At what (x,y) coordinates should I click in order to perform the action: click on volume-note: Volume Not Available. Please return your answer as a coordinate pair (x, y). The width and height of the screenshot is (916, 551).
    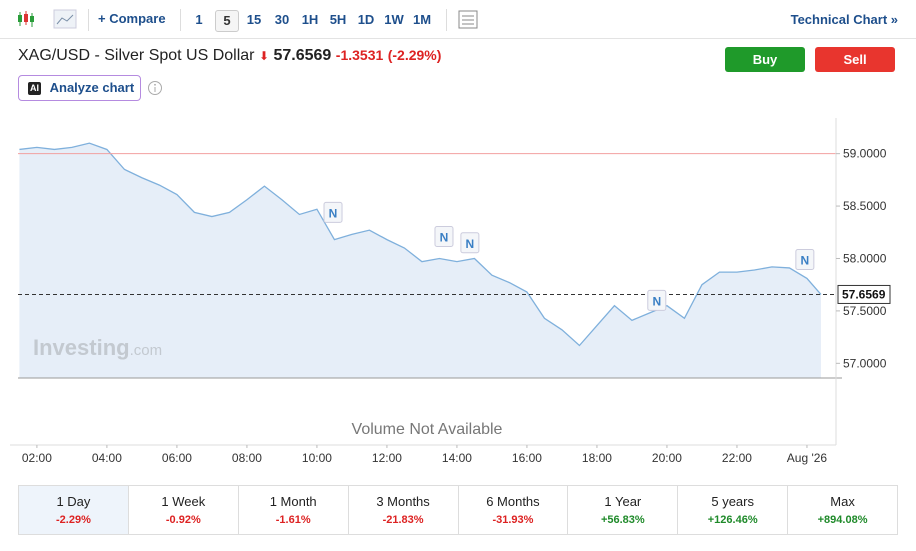
    Looking at the image, I should click on (427, 429).